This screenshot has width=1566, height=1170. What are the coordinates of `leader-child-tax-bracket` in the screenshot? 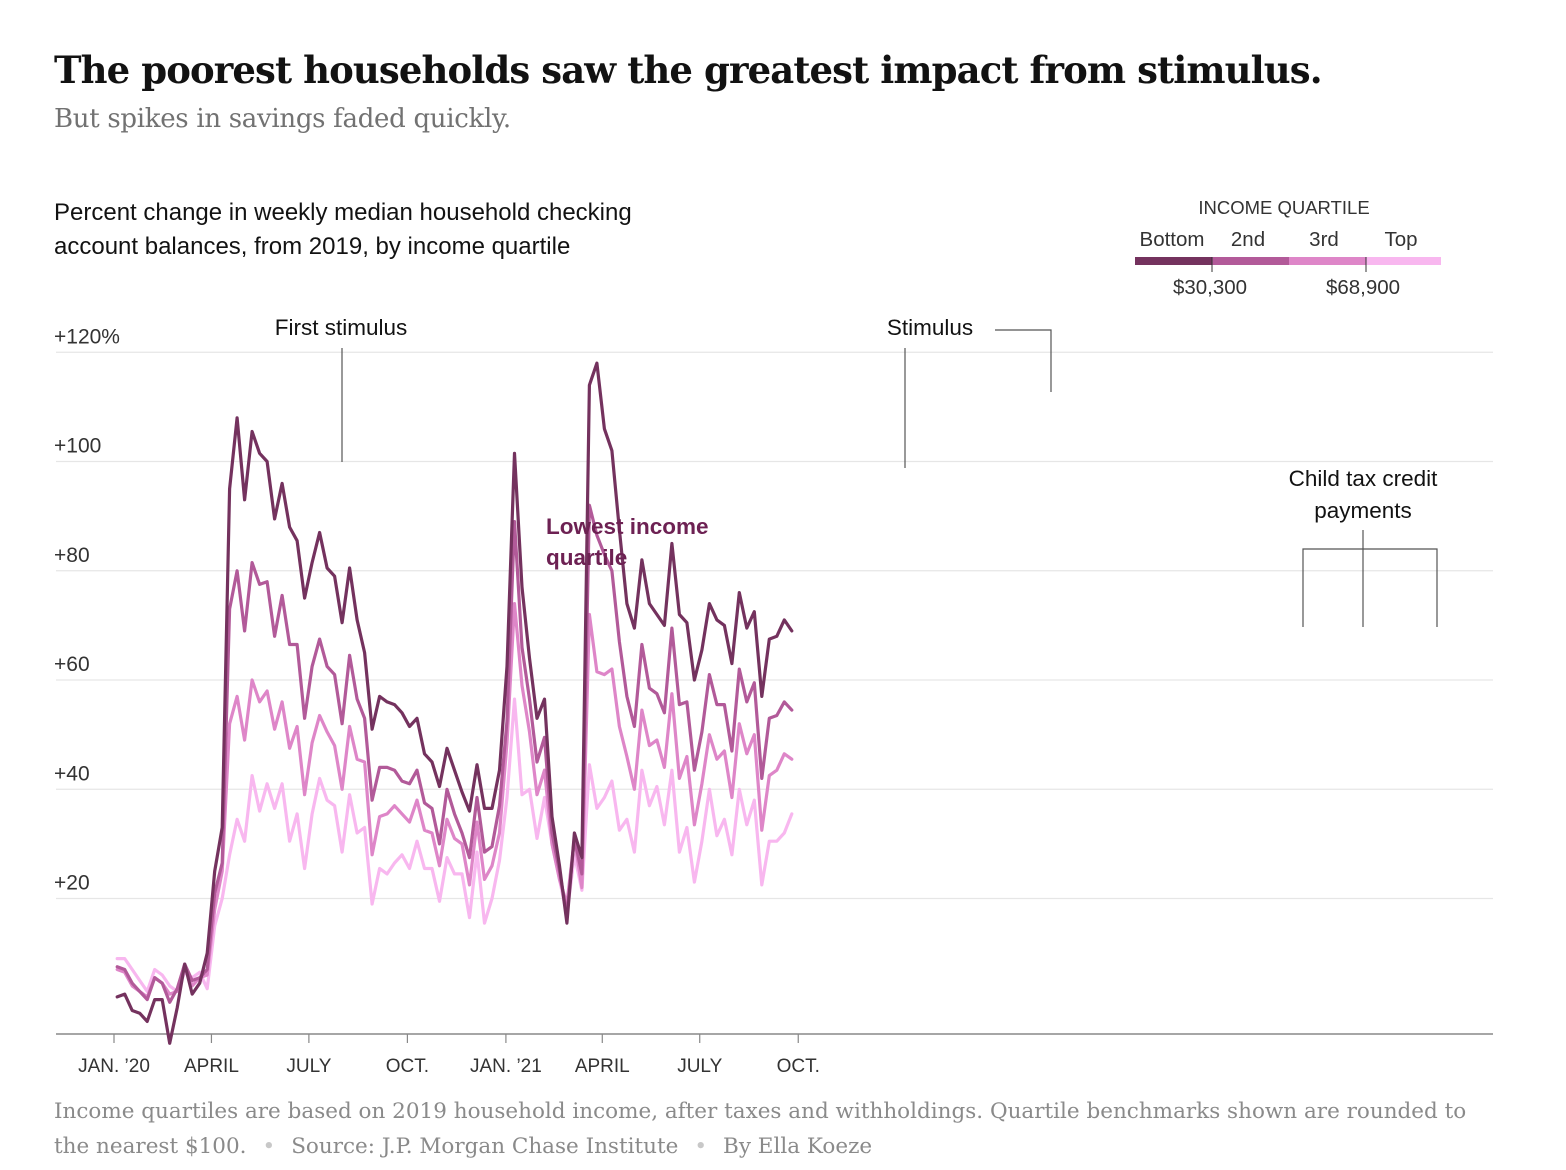 It's located at (1370, 587).